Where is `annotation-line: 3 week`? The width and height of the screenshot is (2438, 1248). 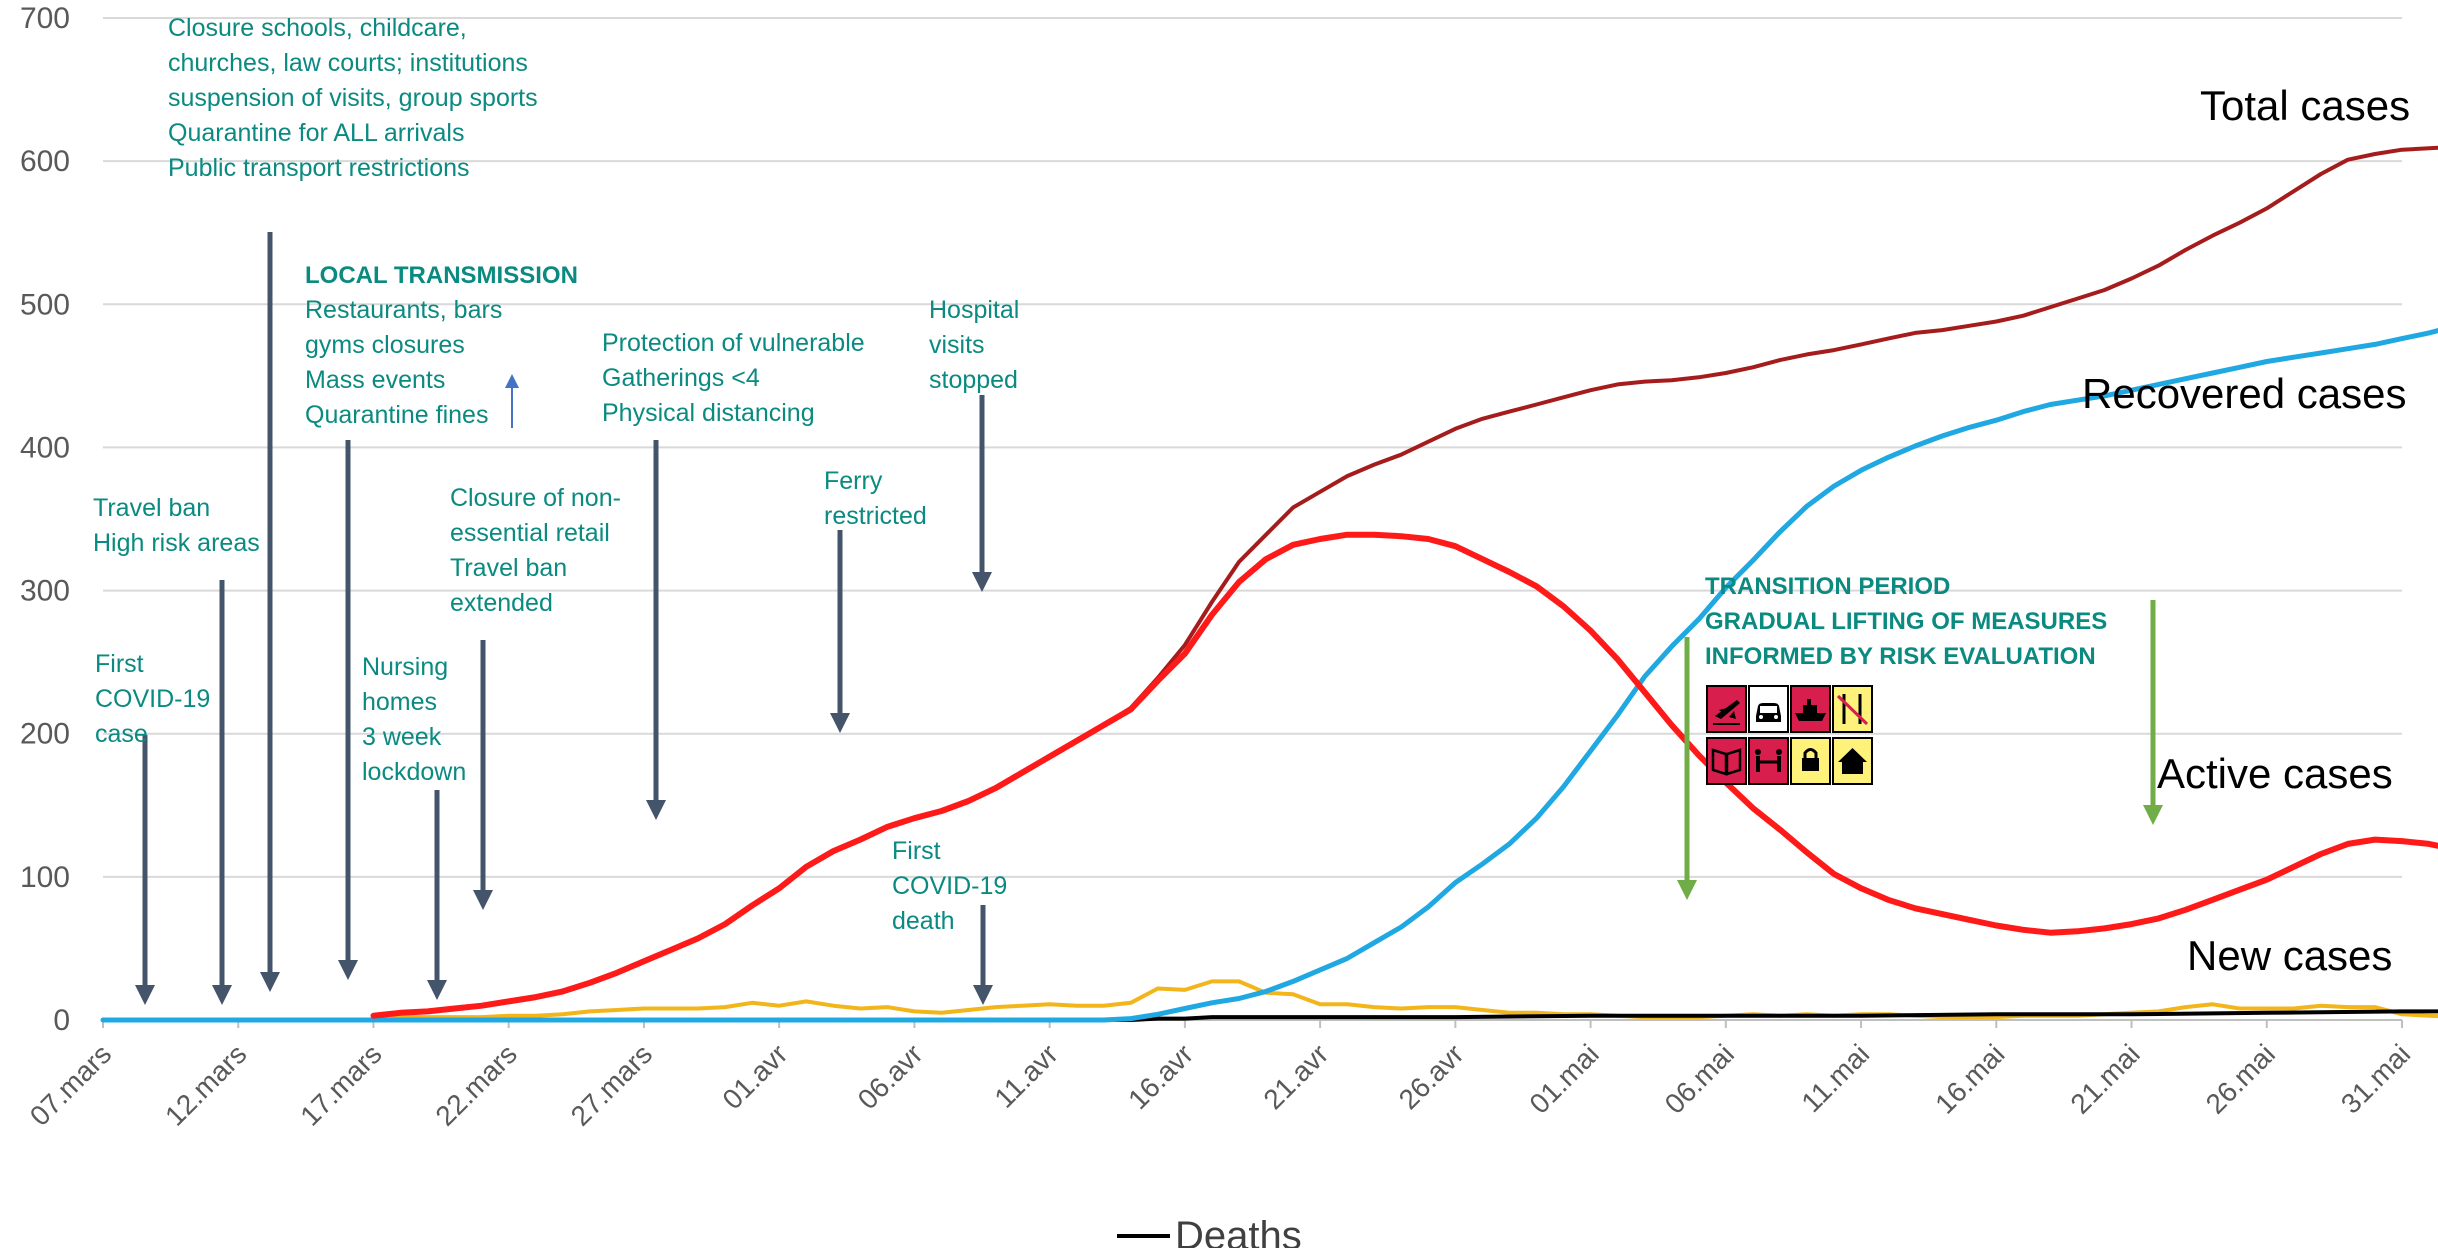 annotation-line: 3 week is located at coordinates (402, 737).